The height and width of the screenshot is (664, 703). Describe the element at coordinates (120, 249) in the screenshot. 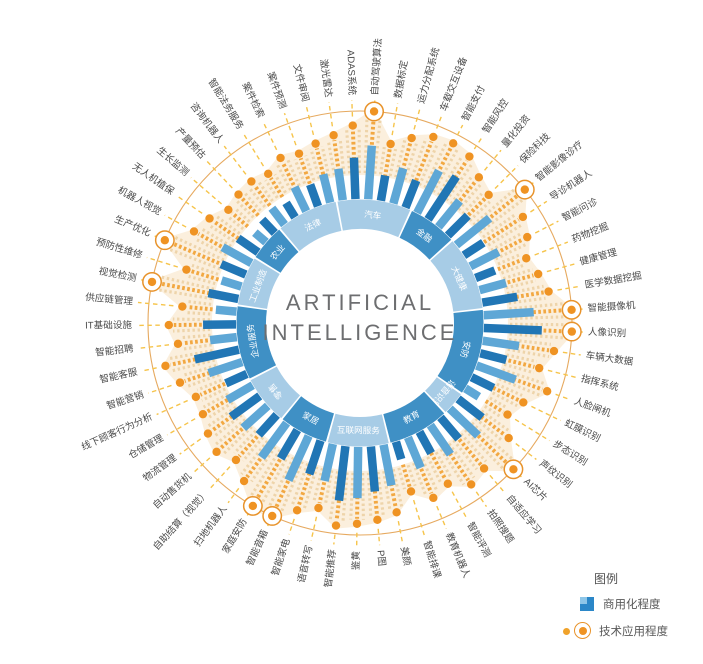

I see `item-label: 预防性维修` at that location.